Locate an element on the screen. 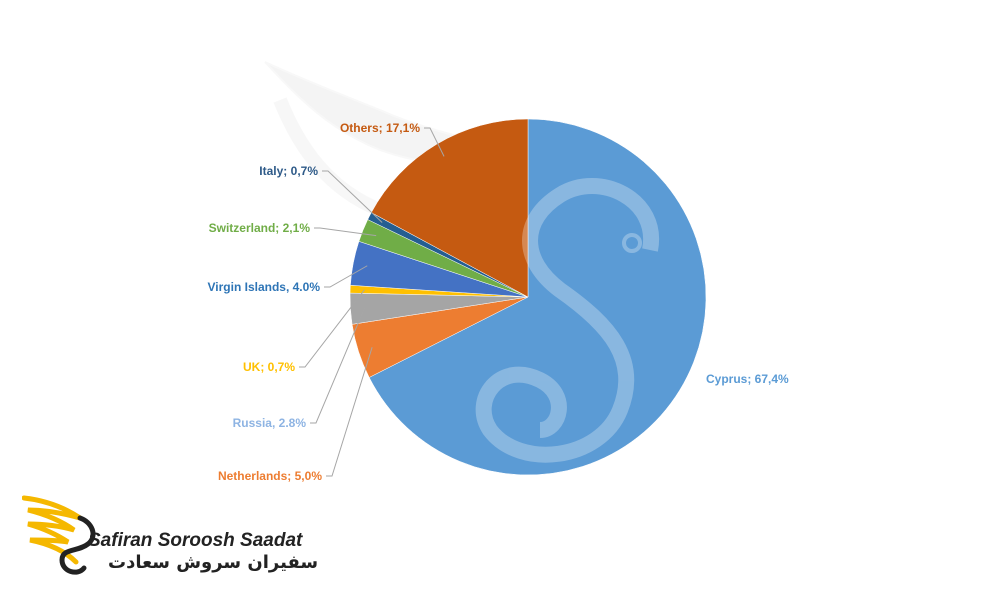  leader-lines is located at coordinates (372, 302).